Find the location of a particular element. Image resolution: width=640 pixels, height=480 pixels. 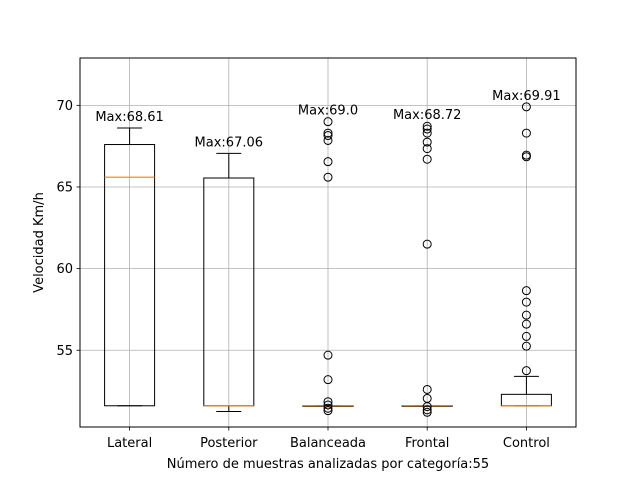

box-posterior: Max:67.06 is located at coordinates (229, 273).